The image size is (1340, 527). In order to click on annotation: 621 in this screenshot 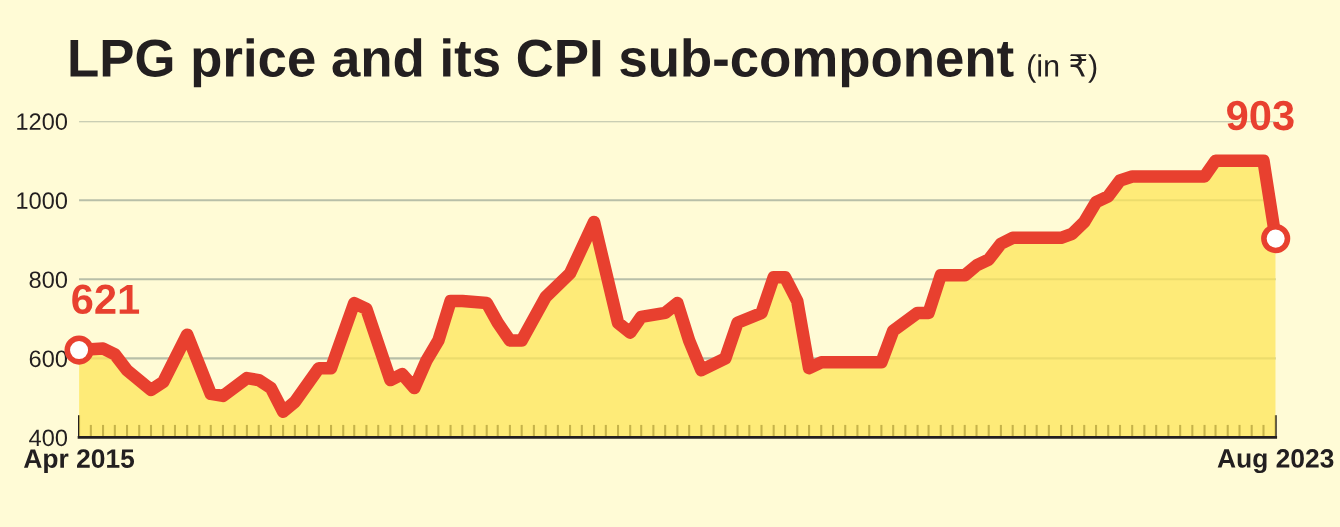, I will do `click(106, 299)`.